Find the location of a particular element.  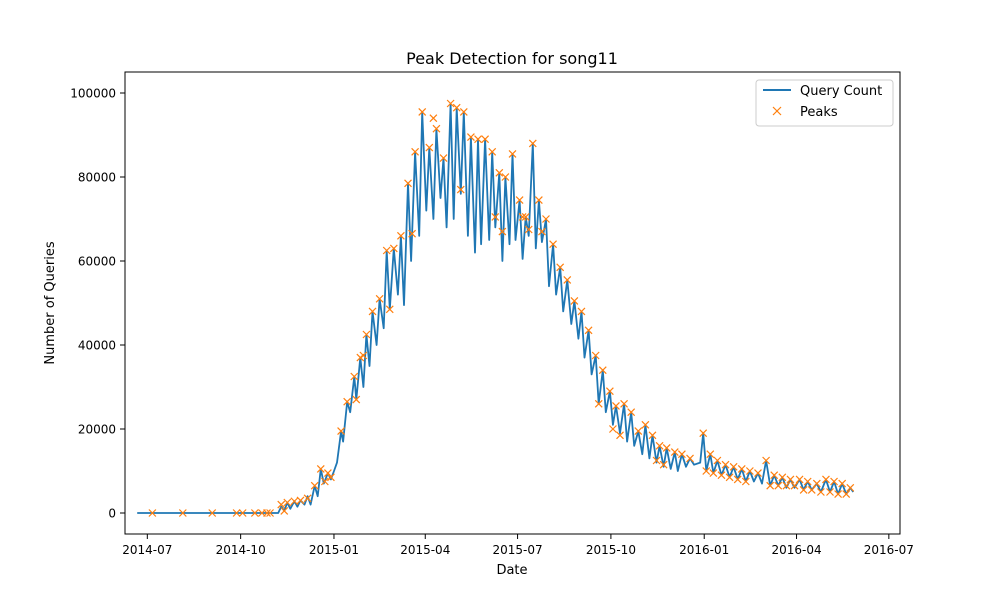

y-tick-label: 0 is located at coordinates (112, 514).